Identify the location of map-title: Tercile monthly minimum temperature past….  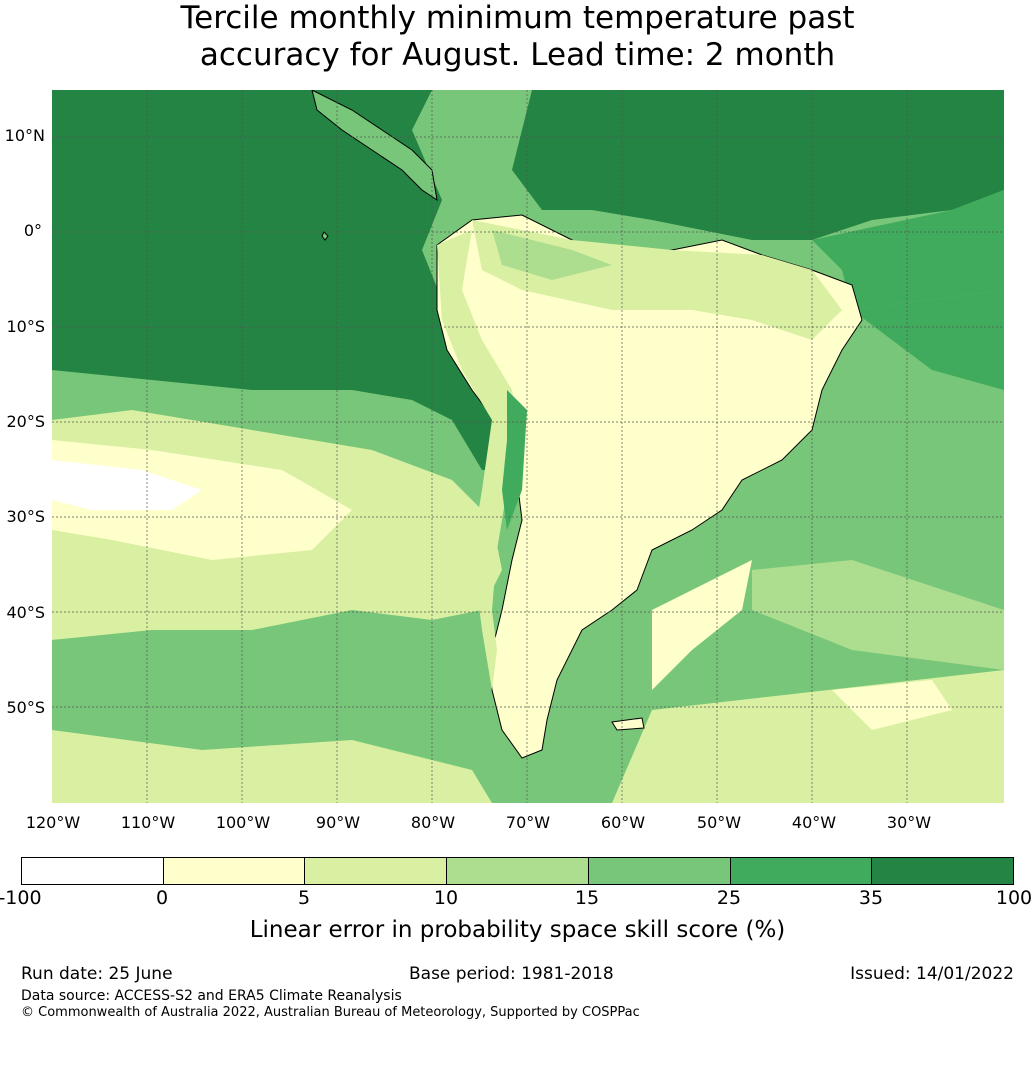
(517, 37).